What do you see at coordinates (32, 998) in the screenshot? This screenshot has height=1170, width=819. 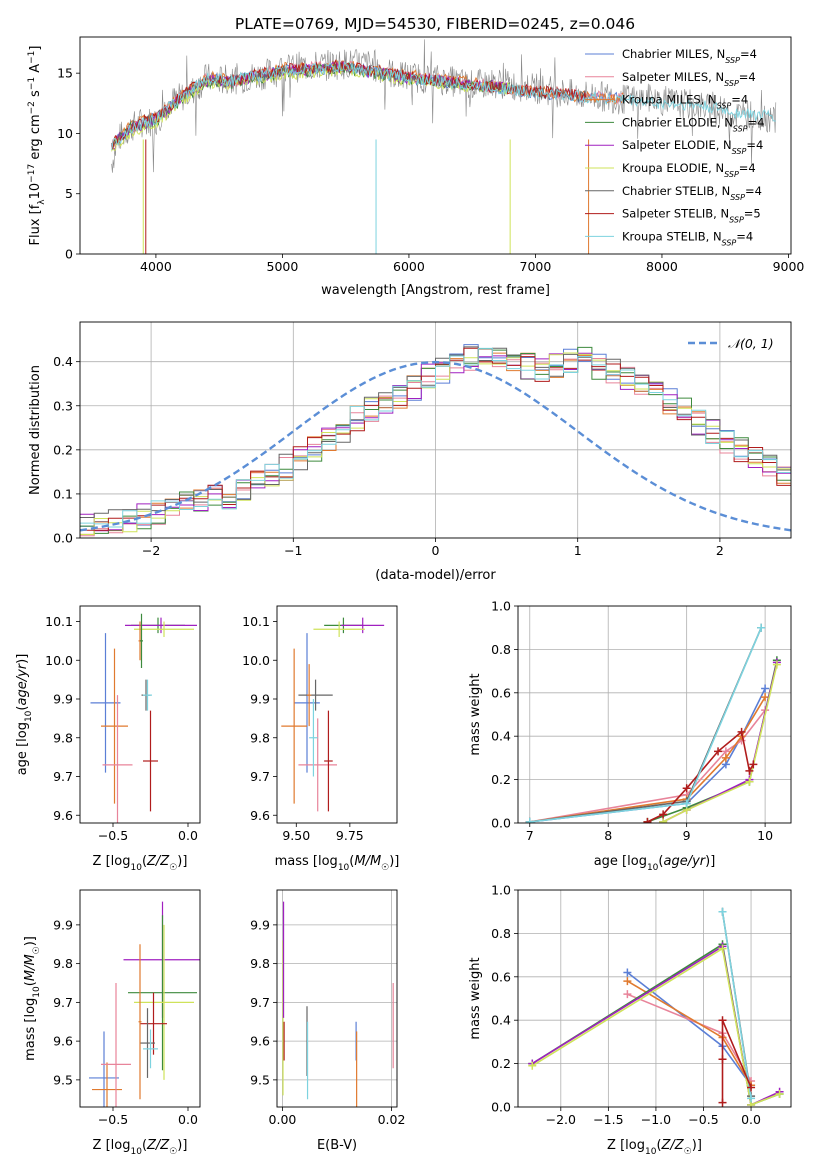 I see `y-axis-label: mass [log10(M/M☉)]` at bounding box center [32, 998].